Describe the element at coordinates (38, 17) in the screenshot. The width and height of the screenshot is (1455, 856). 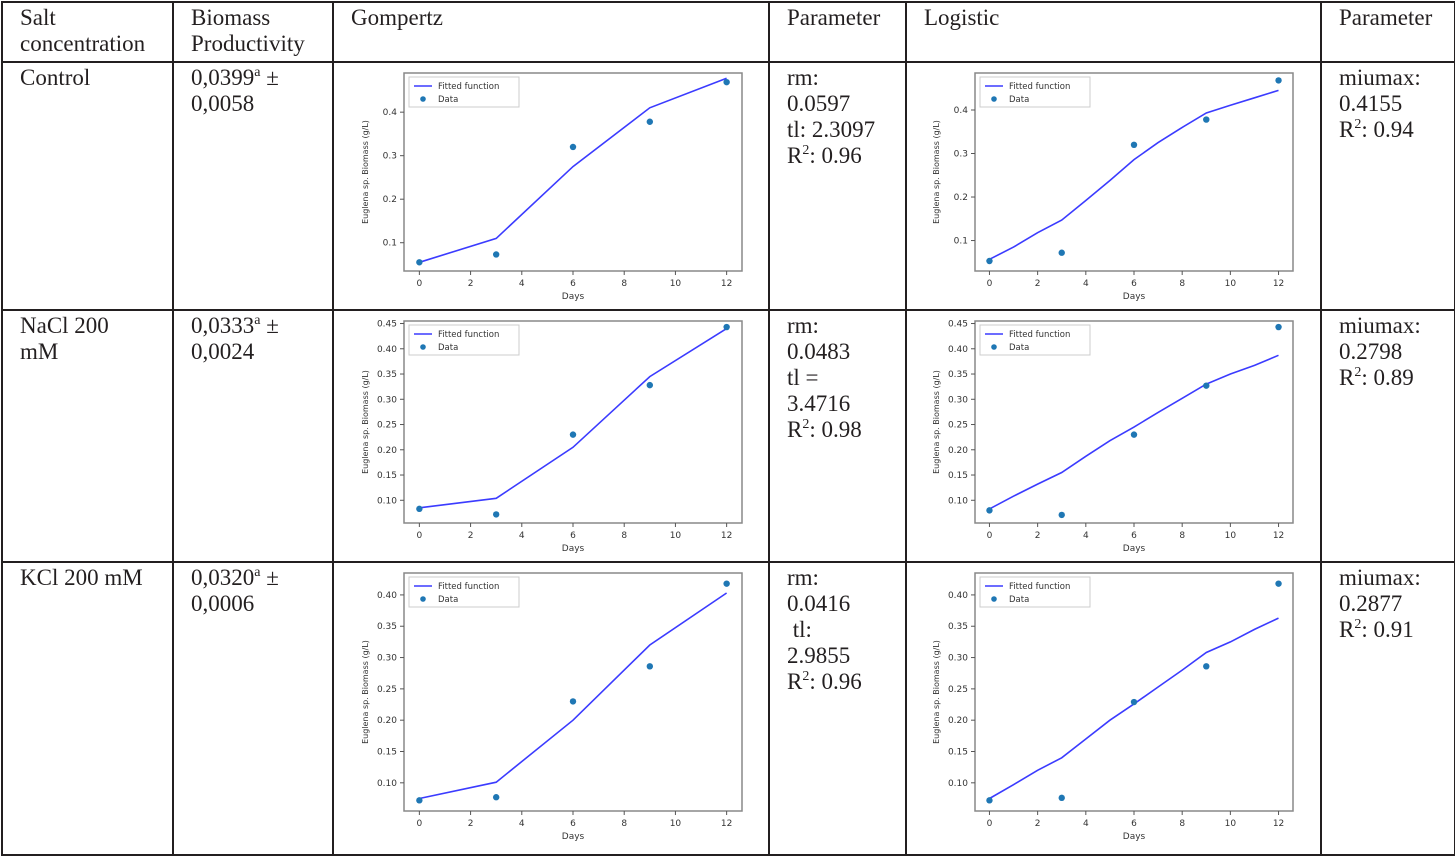
I see `header-line: Salt` at that location.